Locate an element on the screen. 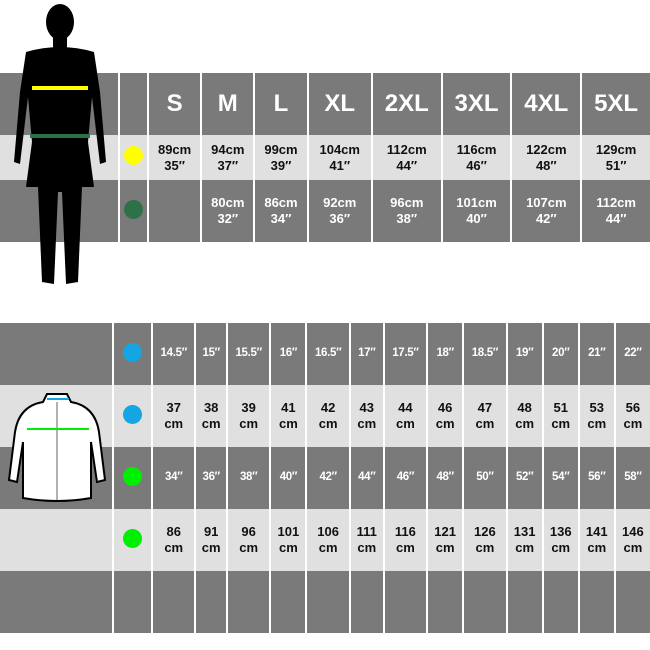 The height and width of the screenshot is (650, 650). waist-cm: 96cm is located at coordinates (407, 203).